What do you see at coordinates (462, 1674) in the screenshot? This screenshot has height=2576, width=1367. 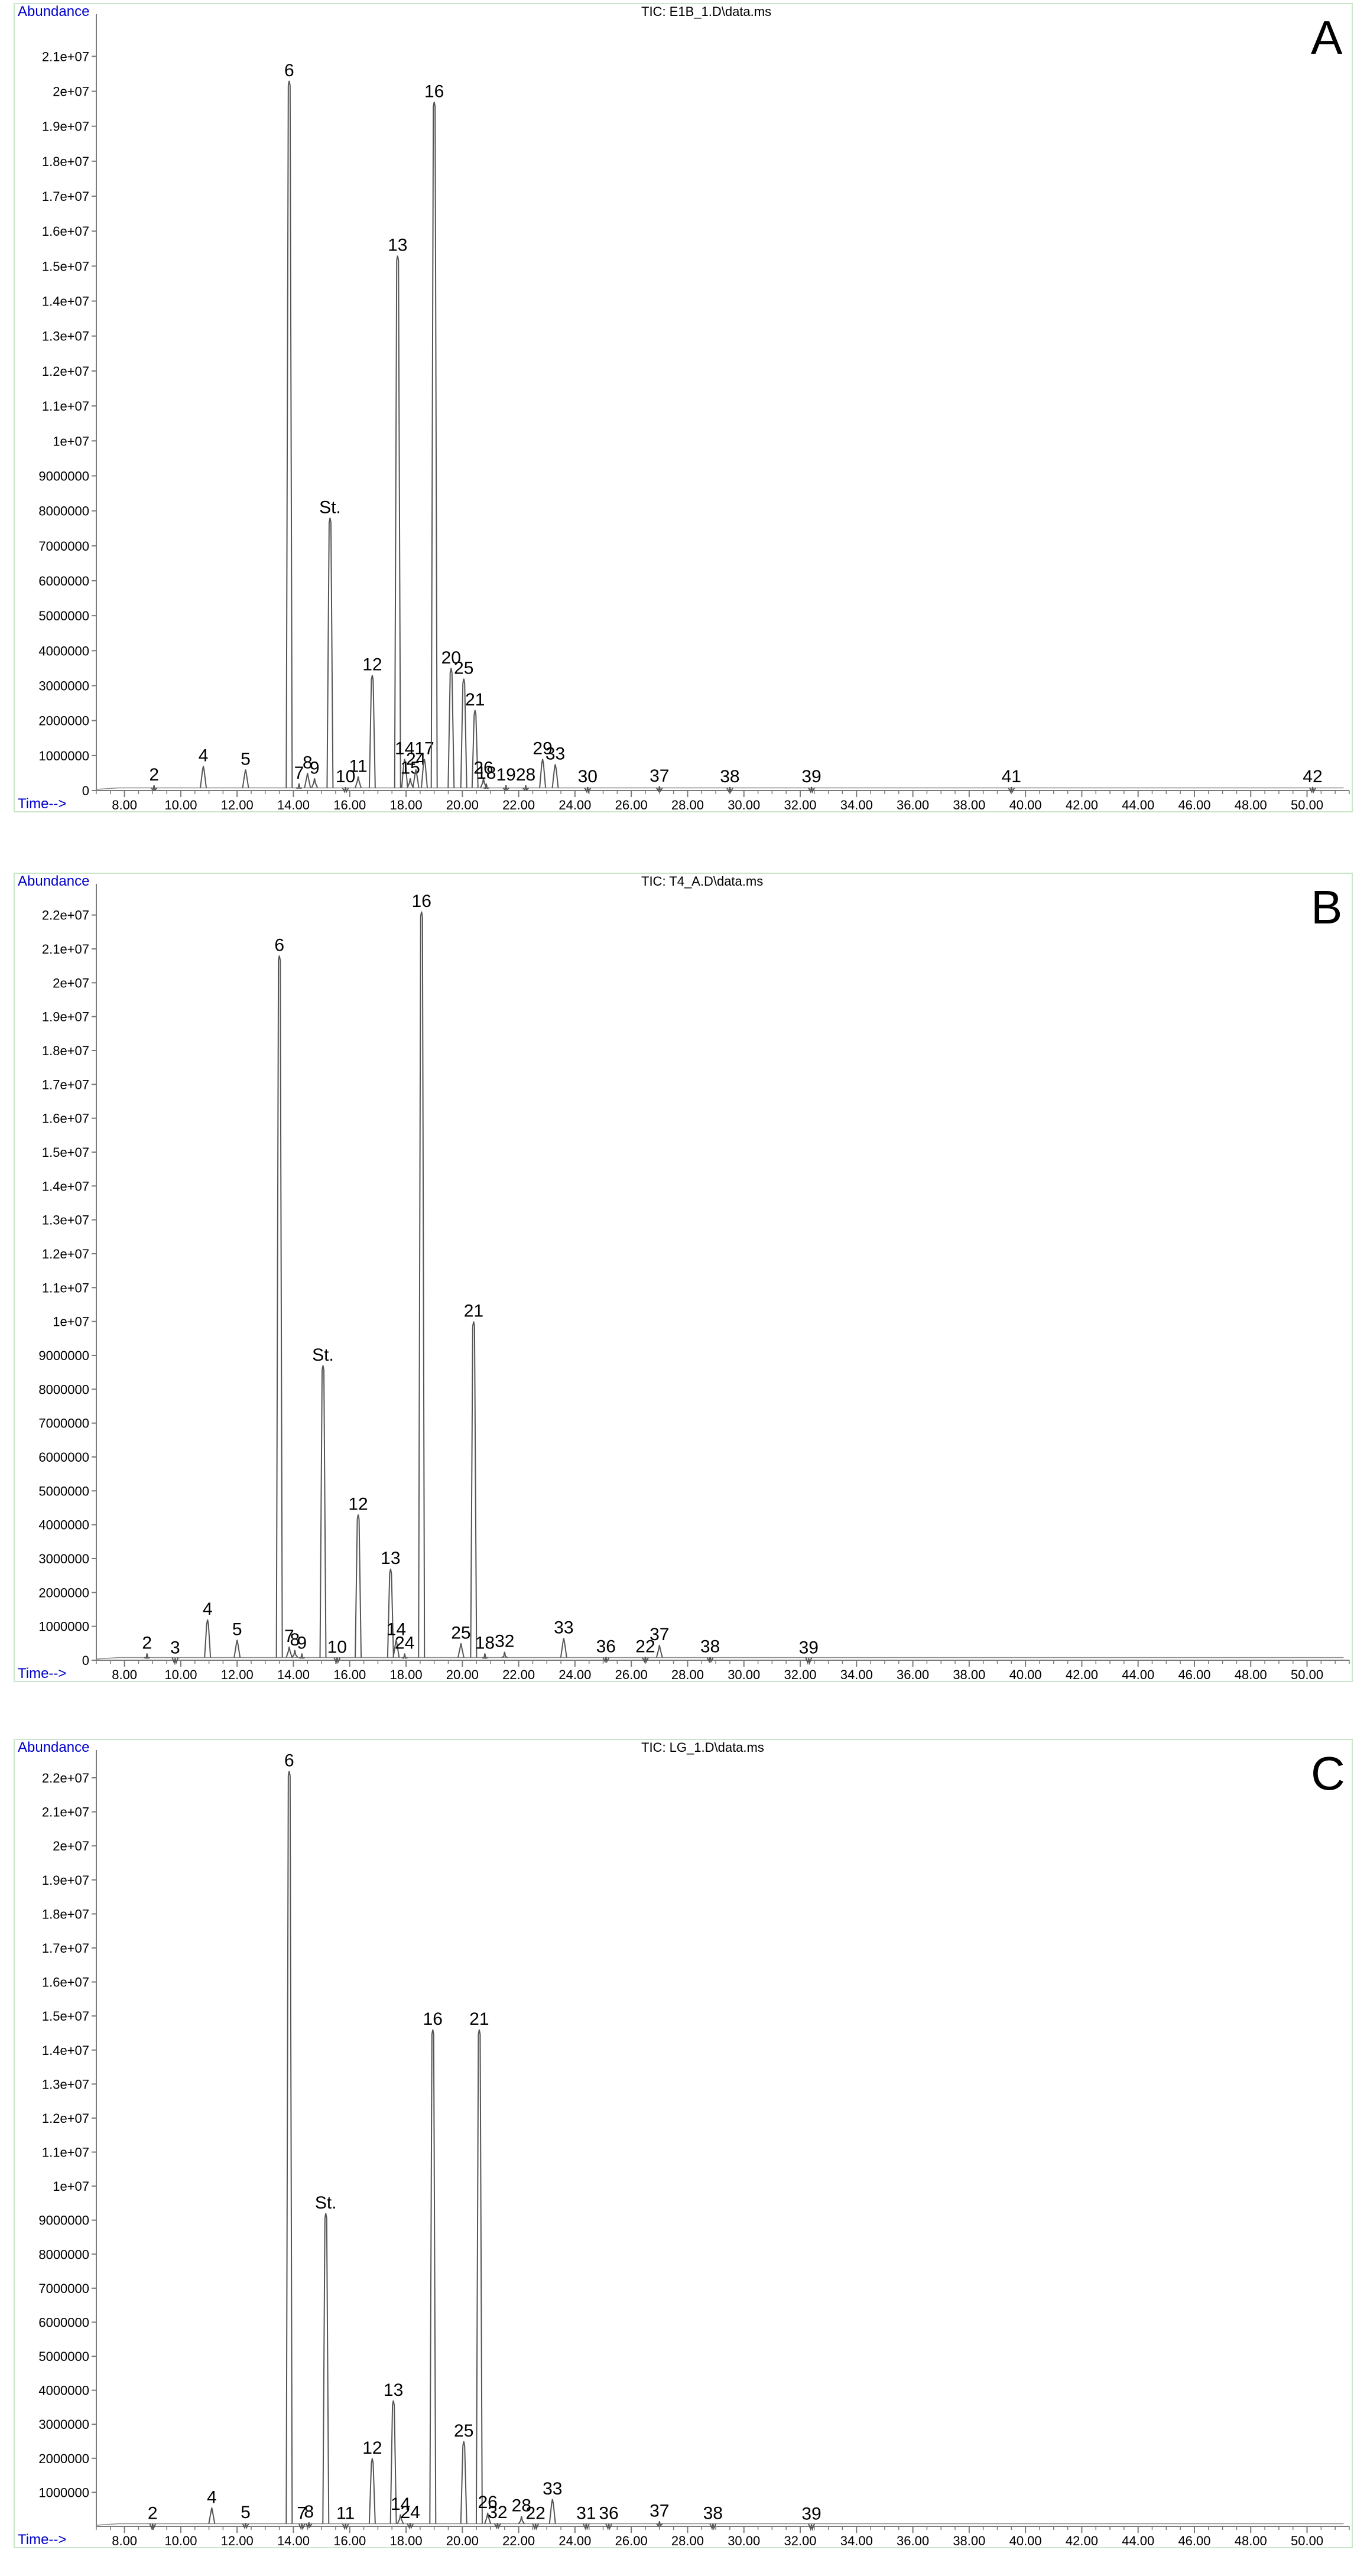 I see `x-tick-label: 20.00` at bounding box center [462, 1674].